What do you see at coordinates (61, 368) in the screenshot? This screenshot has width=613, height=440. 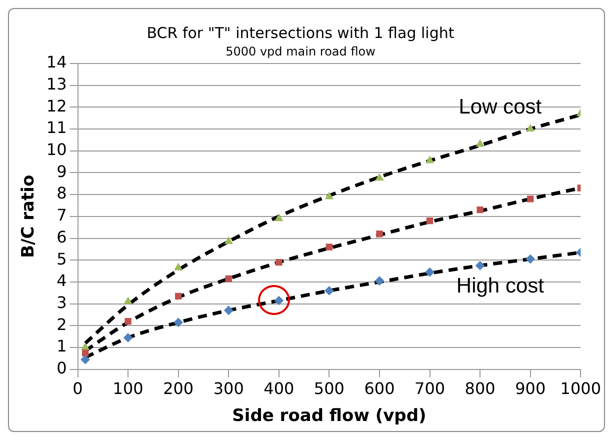 I see `y-tick-label: 0` at bounding box center [61, 368].